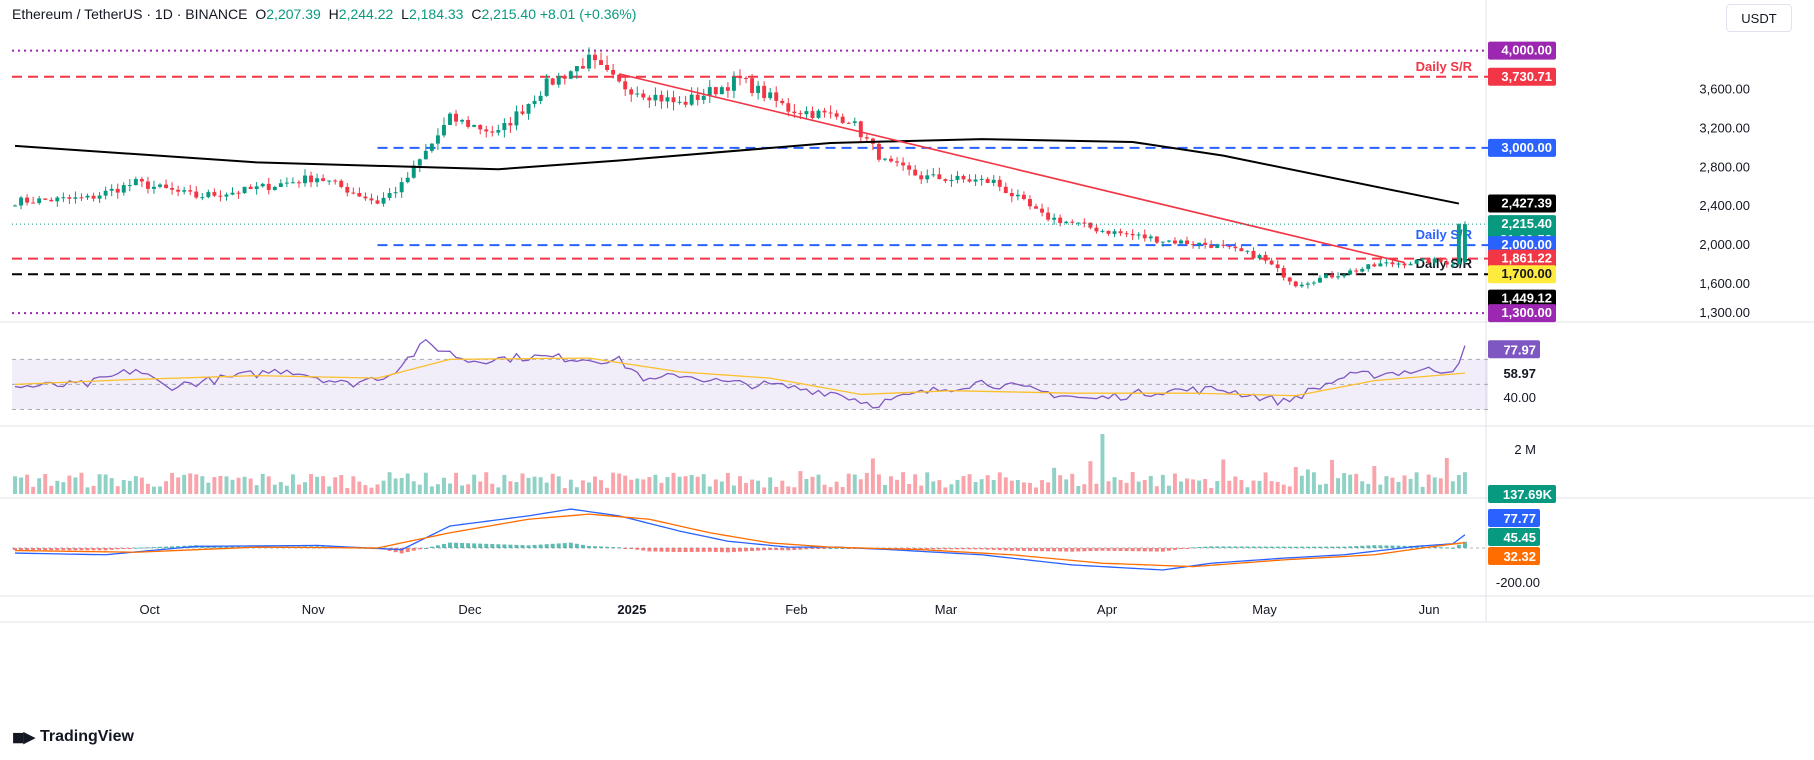 This screenshot has height=760, width=1814. What do you see at coordinates (1522, 76) in the screenshot?
I see `price-badge-bg` at bounding box center [1522, 76].